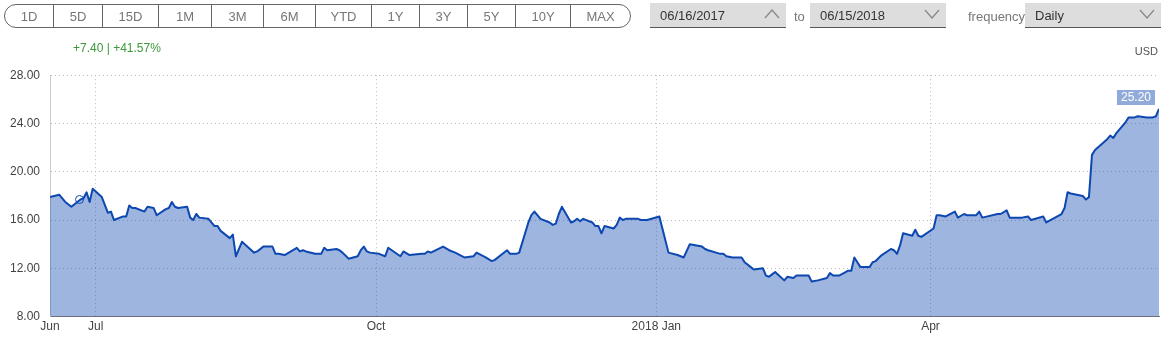 This screenshot has width=1162, height=337. I want to click on text: Daily, so click(1049, 15).